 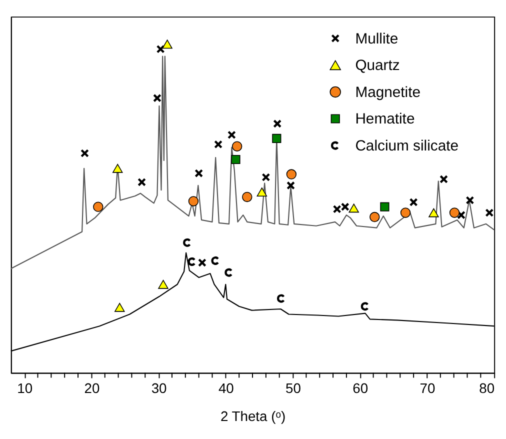 What do you see at coordinates (159, 388) in the screenshot?
I see `x-tick-label: 30` at bounding box center [159, 388].